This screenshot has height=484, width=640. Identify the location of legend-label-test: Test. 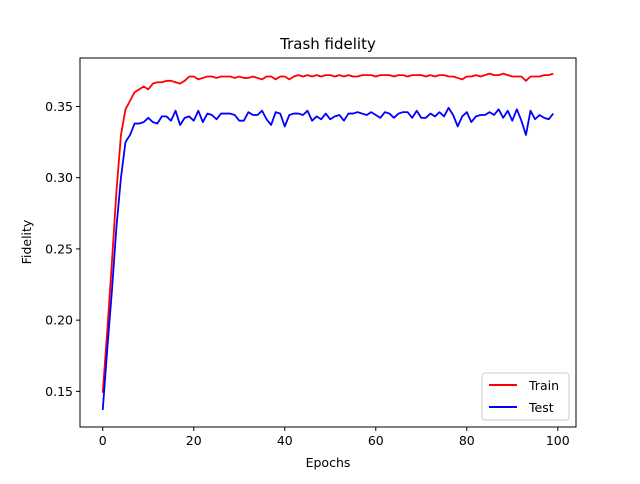
(541, 407).